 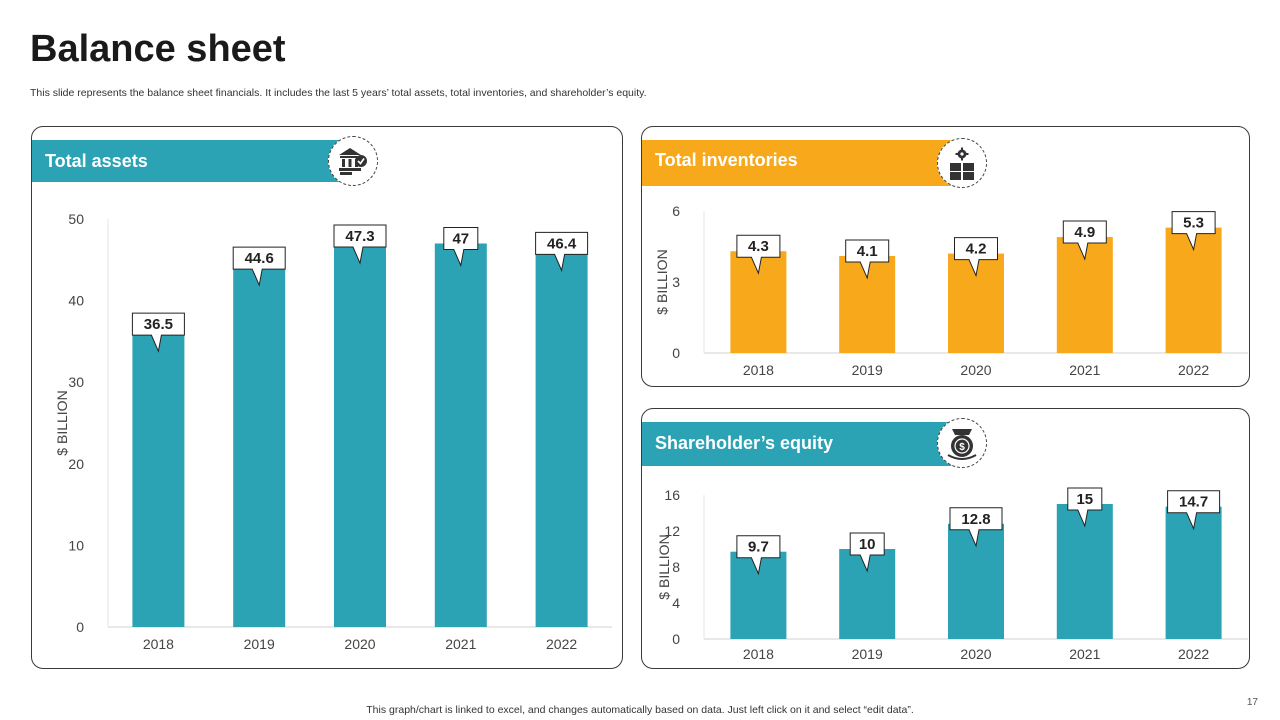 What do you see at coordinates (158, 324) in the screenshot?
I see `data-label: 36.5` at bounding box center [158, 324].